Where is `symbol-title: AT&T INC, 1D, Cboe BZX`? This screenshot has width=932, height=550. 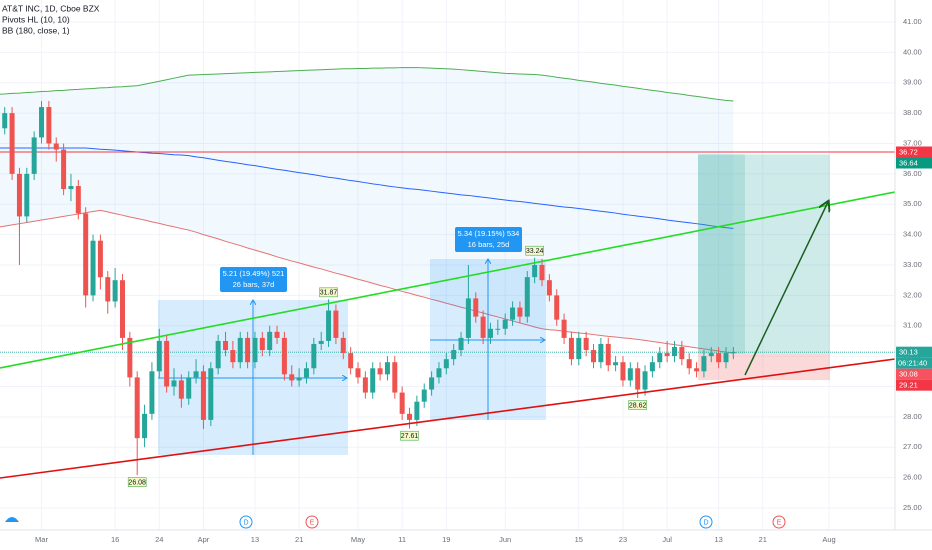 symbol-title: AT&T INC, 1D, Cboe BZX is located at coordinates (51, 8).